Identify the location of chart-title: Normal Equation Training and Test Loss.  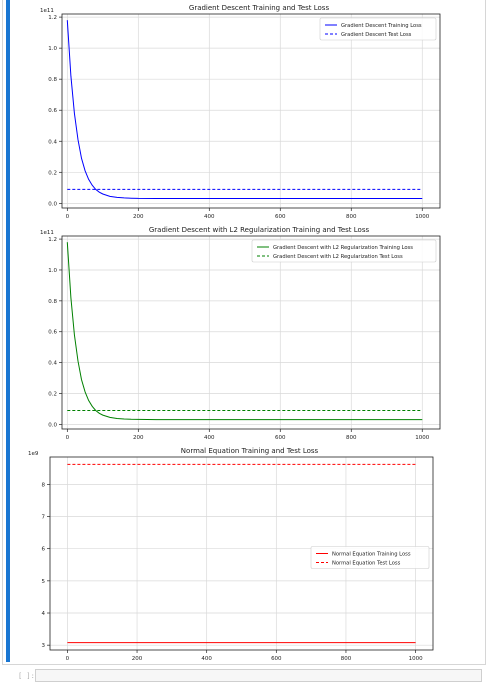
(250, 451).